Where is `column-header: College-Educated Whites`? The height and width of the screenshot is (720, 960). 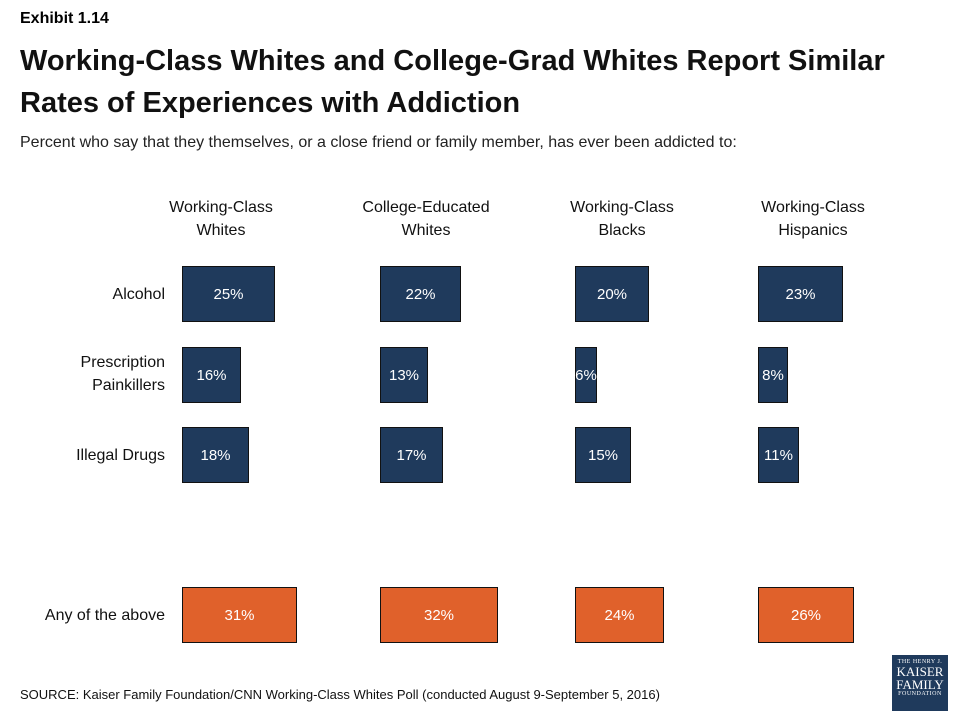 column-header: College-Educated Whites is located at coordinates (426, 219).